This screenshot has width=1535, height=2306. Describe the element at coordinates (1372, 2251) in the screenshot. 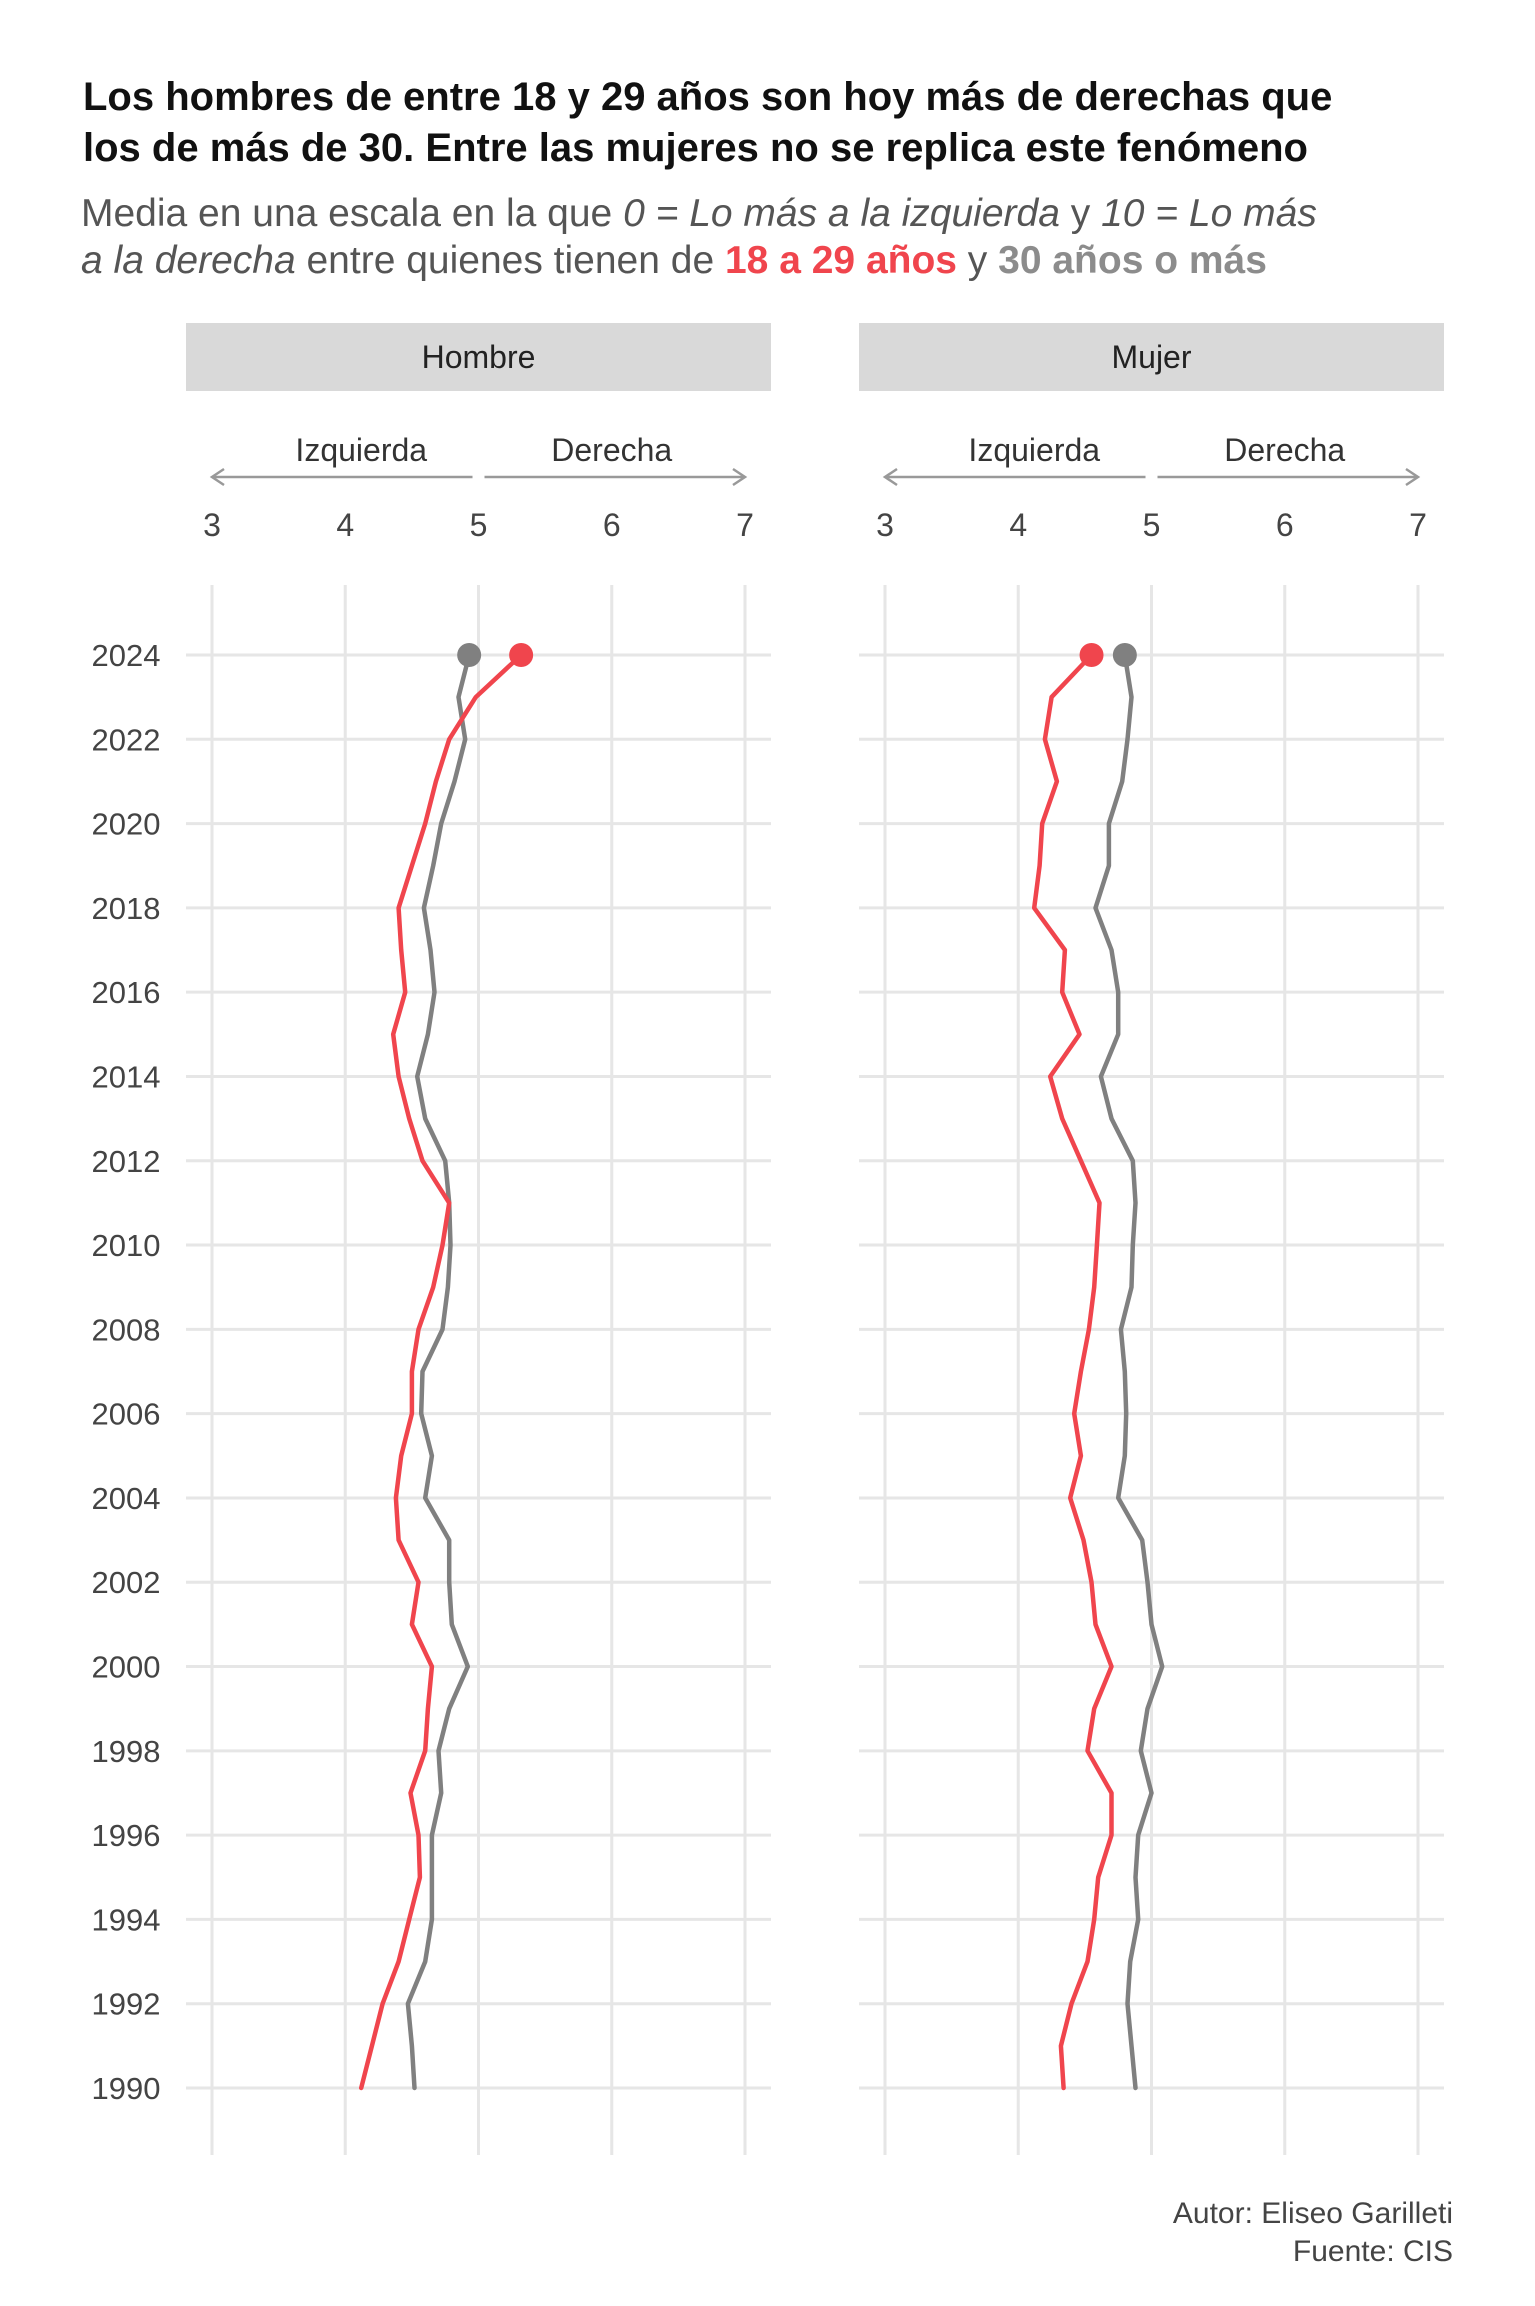

I see `source-credit: Fuente: CIS` at that location.